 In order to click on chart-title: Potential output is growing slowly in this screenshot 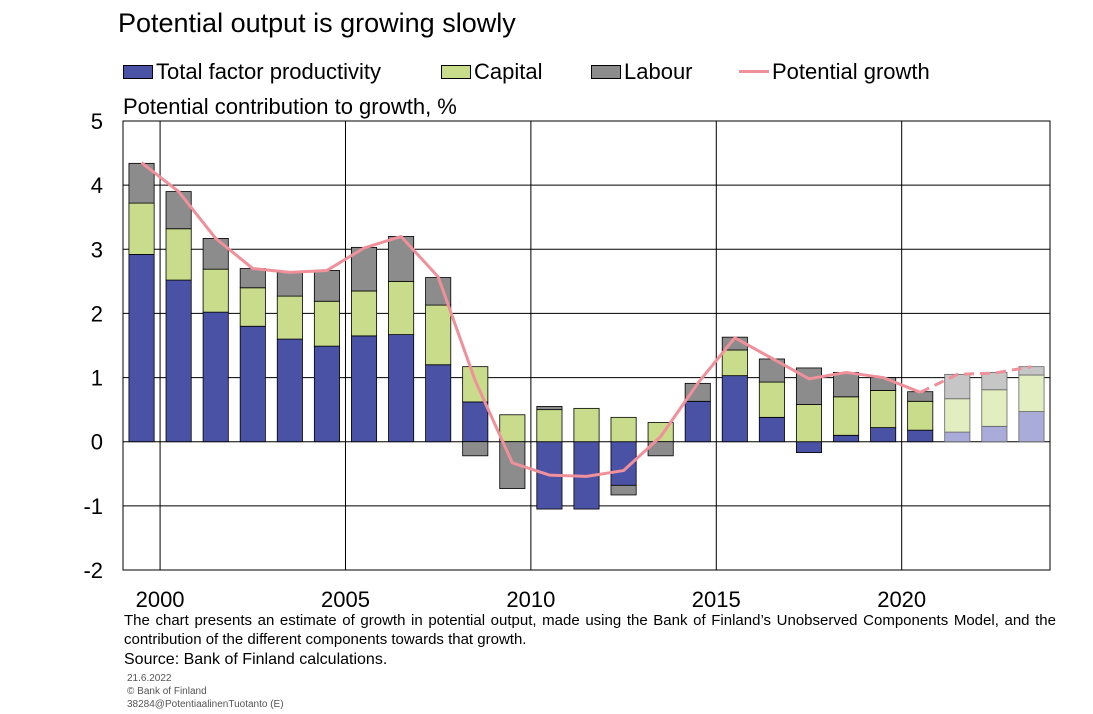, I will do `click(317, 23)`.